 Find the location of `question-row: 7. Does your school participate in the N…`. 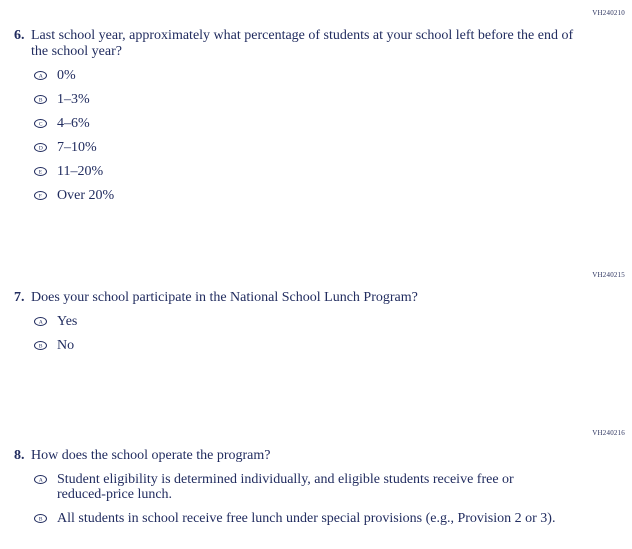

question-row: 7. Does your school participate in the N… is located at coordinates (319, 298).